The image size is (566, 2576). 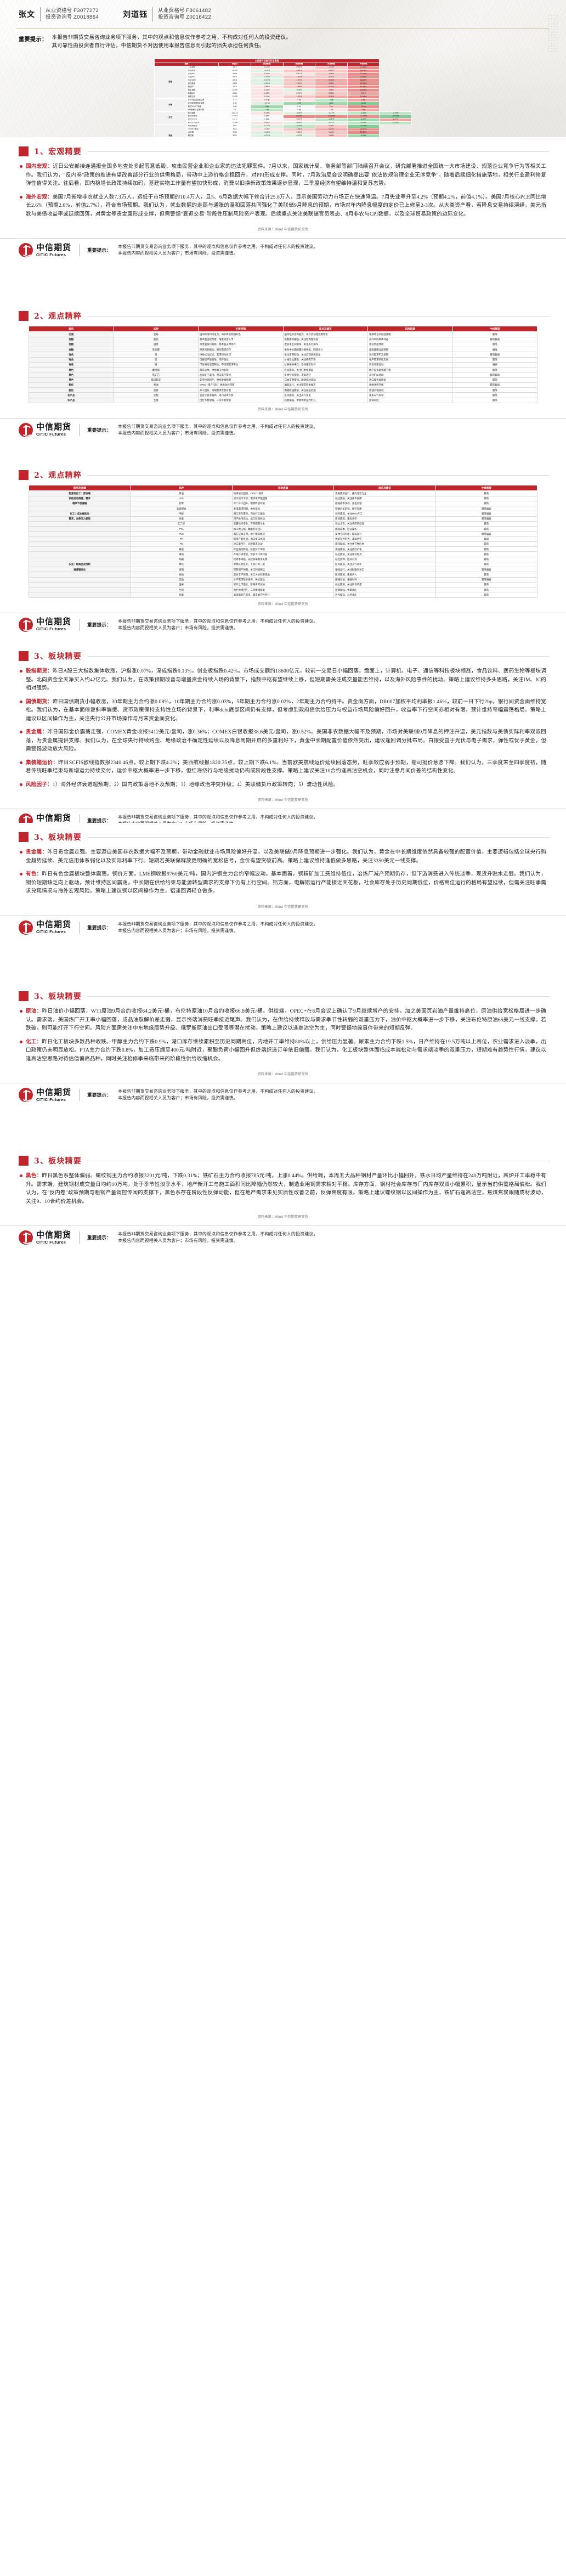 I want to click on views-col-header: 观点及建议, so click(x=384, y=488).